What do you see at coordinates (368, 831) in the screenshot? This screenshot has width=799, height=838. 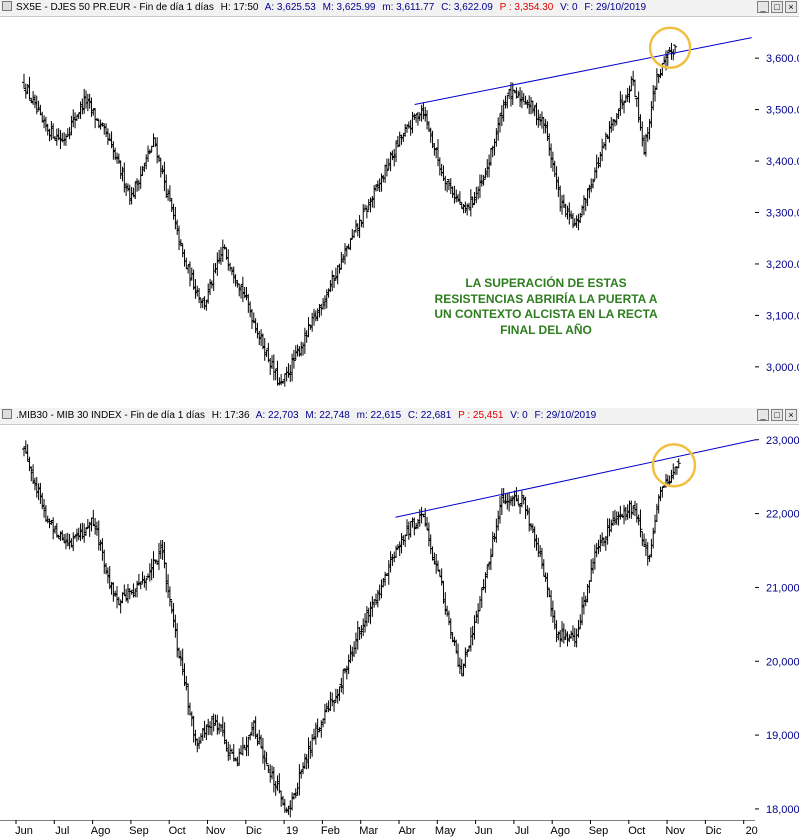 I see `x-tick-label: Mar` at bounding box center [368, 831].